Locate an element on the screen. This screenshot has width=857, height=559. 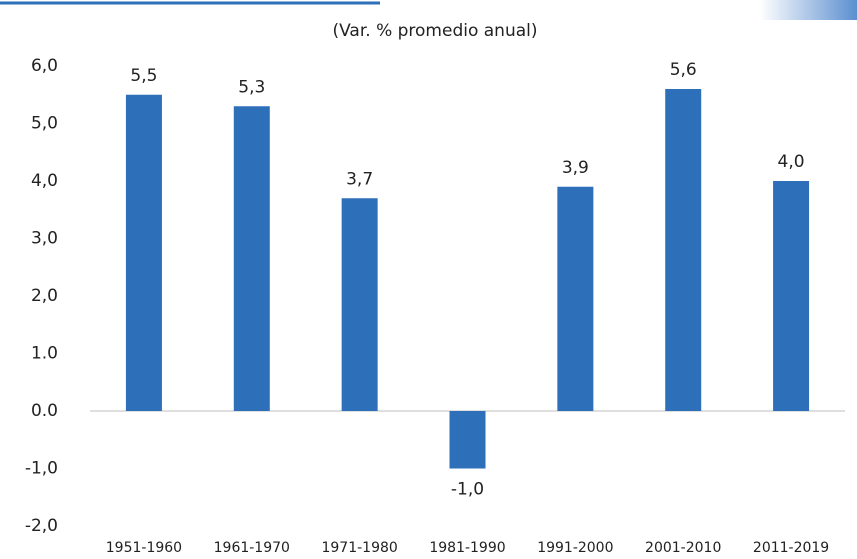
x-tick-label: 1991-2000 is located at coordinates (575, 548).